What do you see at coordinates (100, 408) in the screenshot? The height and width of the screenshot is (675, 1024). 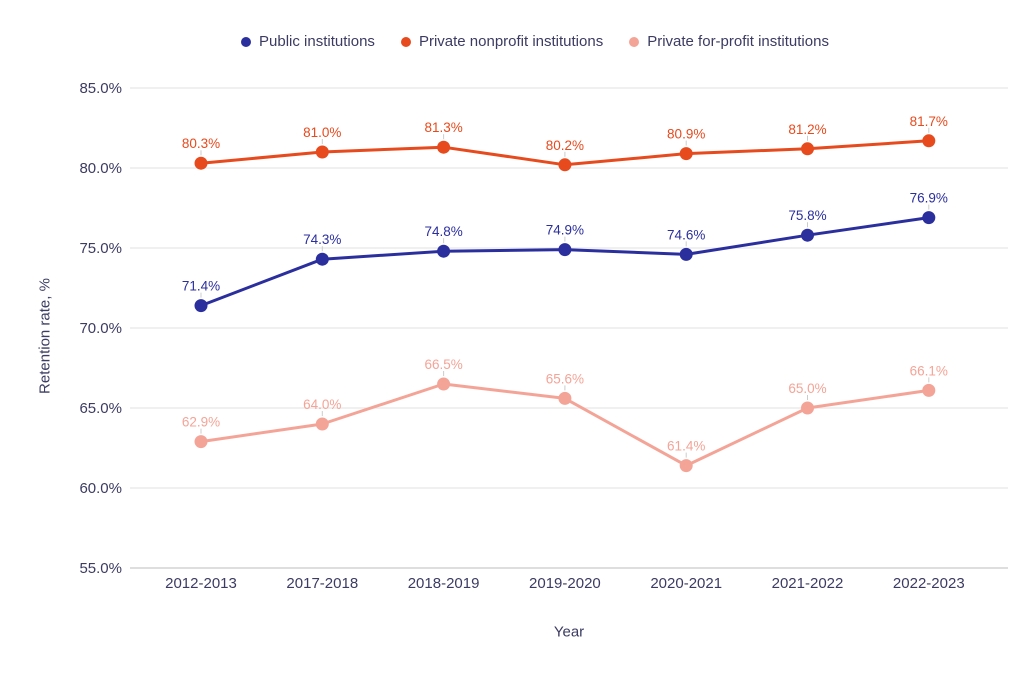 I see `y-tick-label-65.0%: 65.0%` at bounding box center [100, 408].